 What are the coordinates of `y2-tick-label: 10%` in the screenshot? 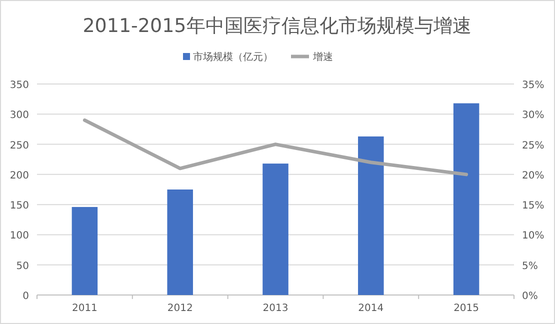 It's located at (533, 236).